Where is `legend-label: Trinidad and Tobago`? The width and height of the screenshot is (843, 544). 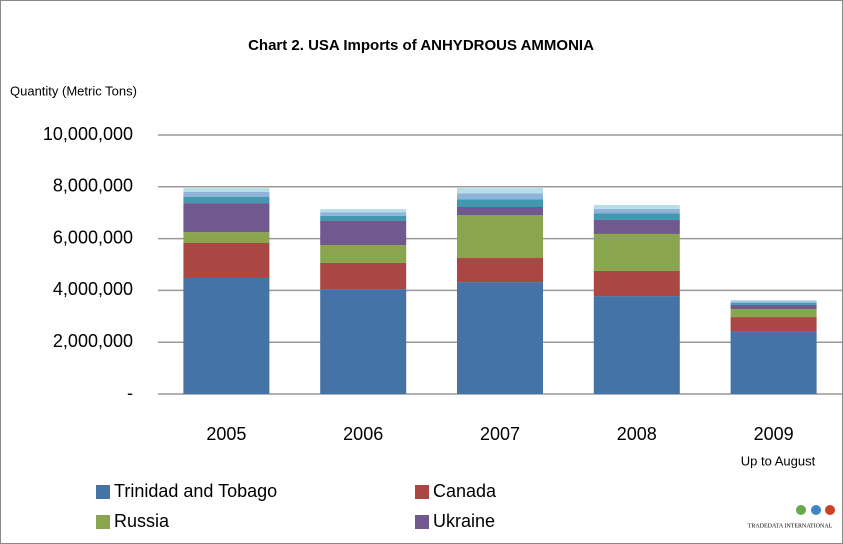
legend-label: Trinidad and Tobago is located at coordinates (195, 491).